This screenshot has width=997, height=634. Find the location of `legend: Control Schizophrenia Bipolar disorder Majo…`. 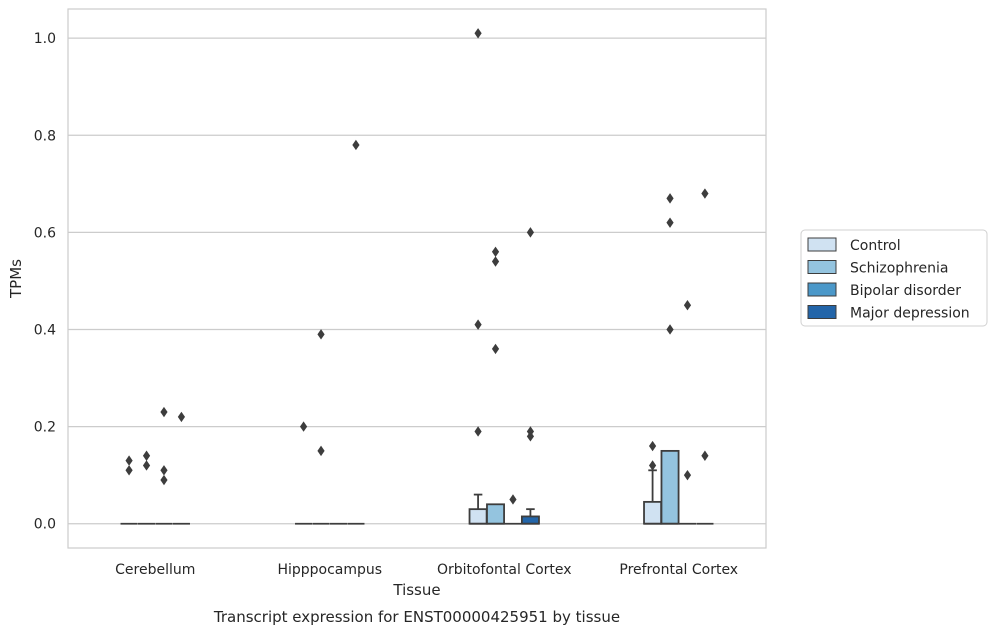

legend: Control Schizophrenia Bipolar disorder Majo… is located at coordinates (894, 278).